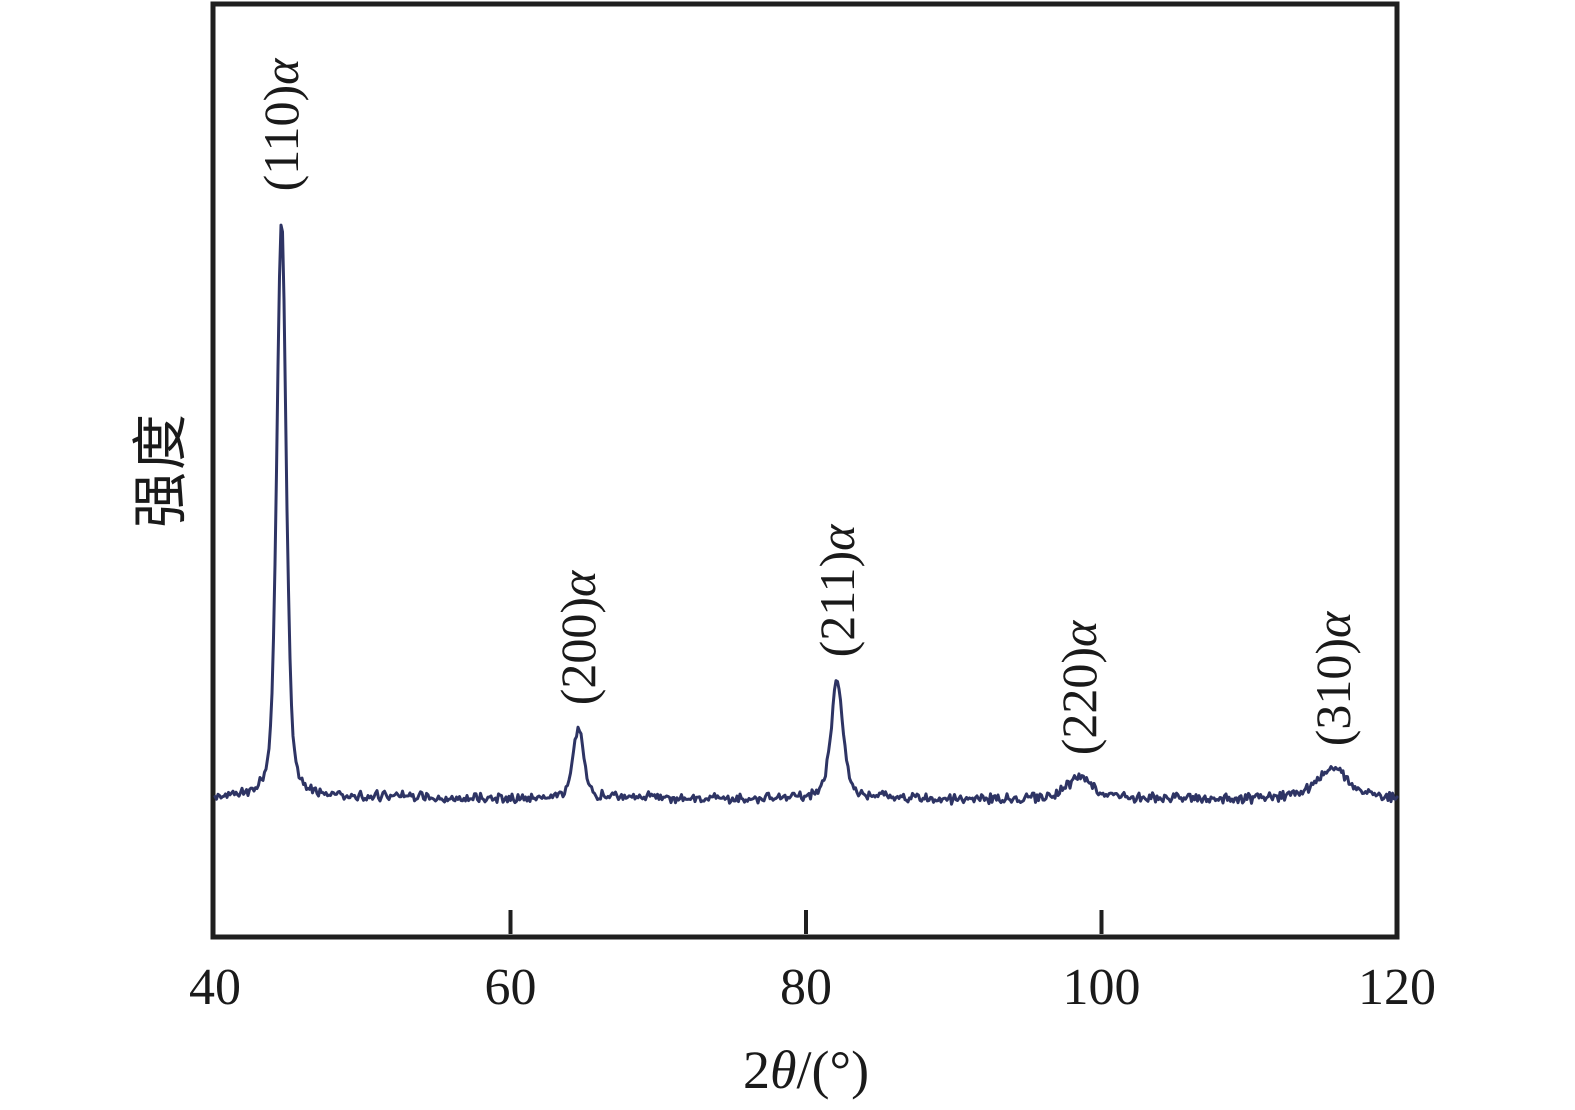  I want to click on peak-hkl: (211), so click(837, 604).